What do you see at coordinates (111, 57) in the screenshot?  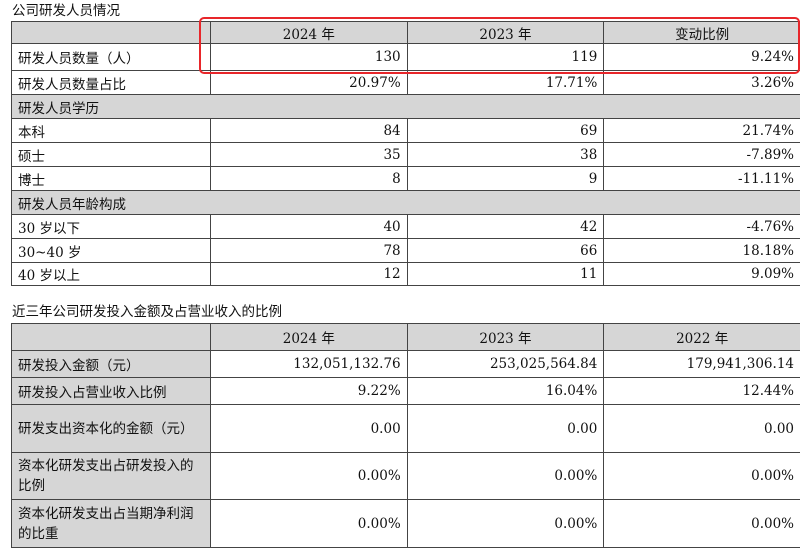 I see `row-label: 研发人员数量（人）` at bounding box center [111, 57].